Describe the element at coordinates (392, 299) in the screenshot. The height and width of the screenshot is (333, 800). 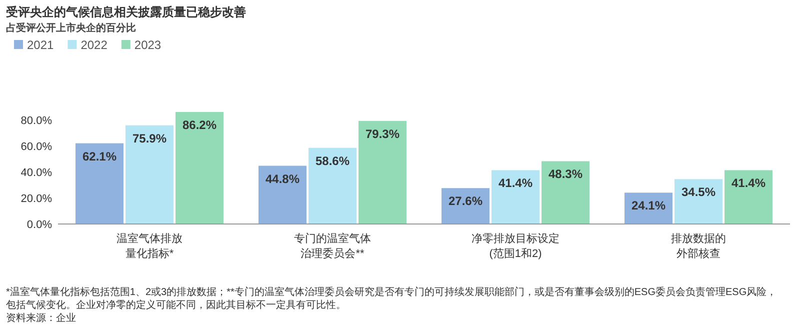
I see `text: *温室气体量化指标包括范围1、2或3的排放数据；**专门的温室气体治理委员会研究是否有专门的可持续发展职能部门，或是否有董事会级别的ESG委员会负责管理ESG风险，包括气候变化。企业对净零的定义可能不同，因此其目标不一定具有可比性。` at that location.